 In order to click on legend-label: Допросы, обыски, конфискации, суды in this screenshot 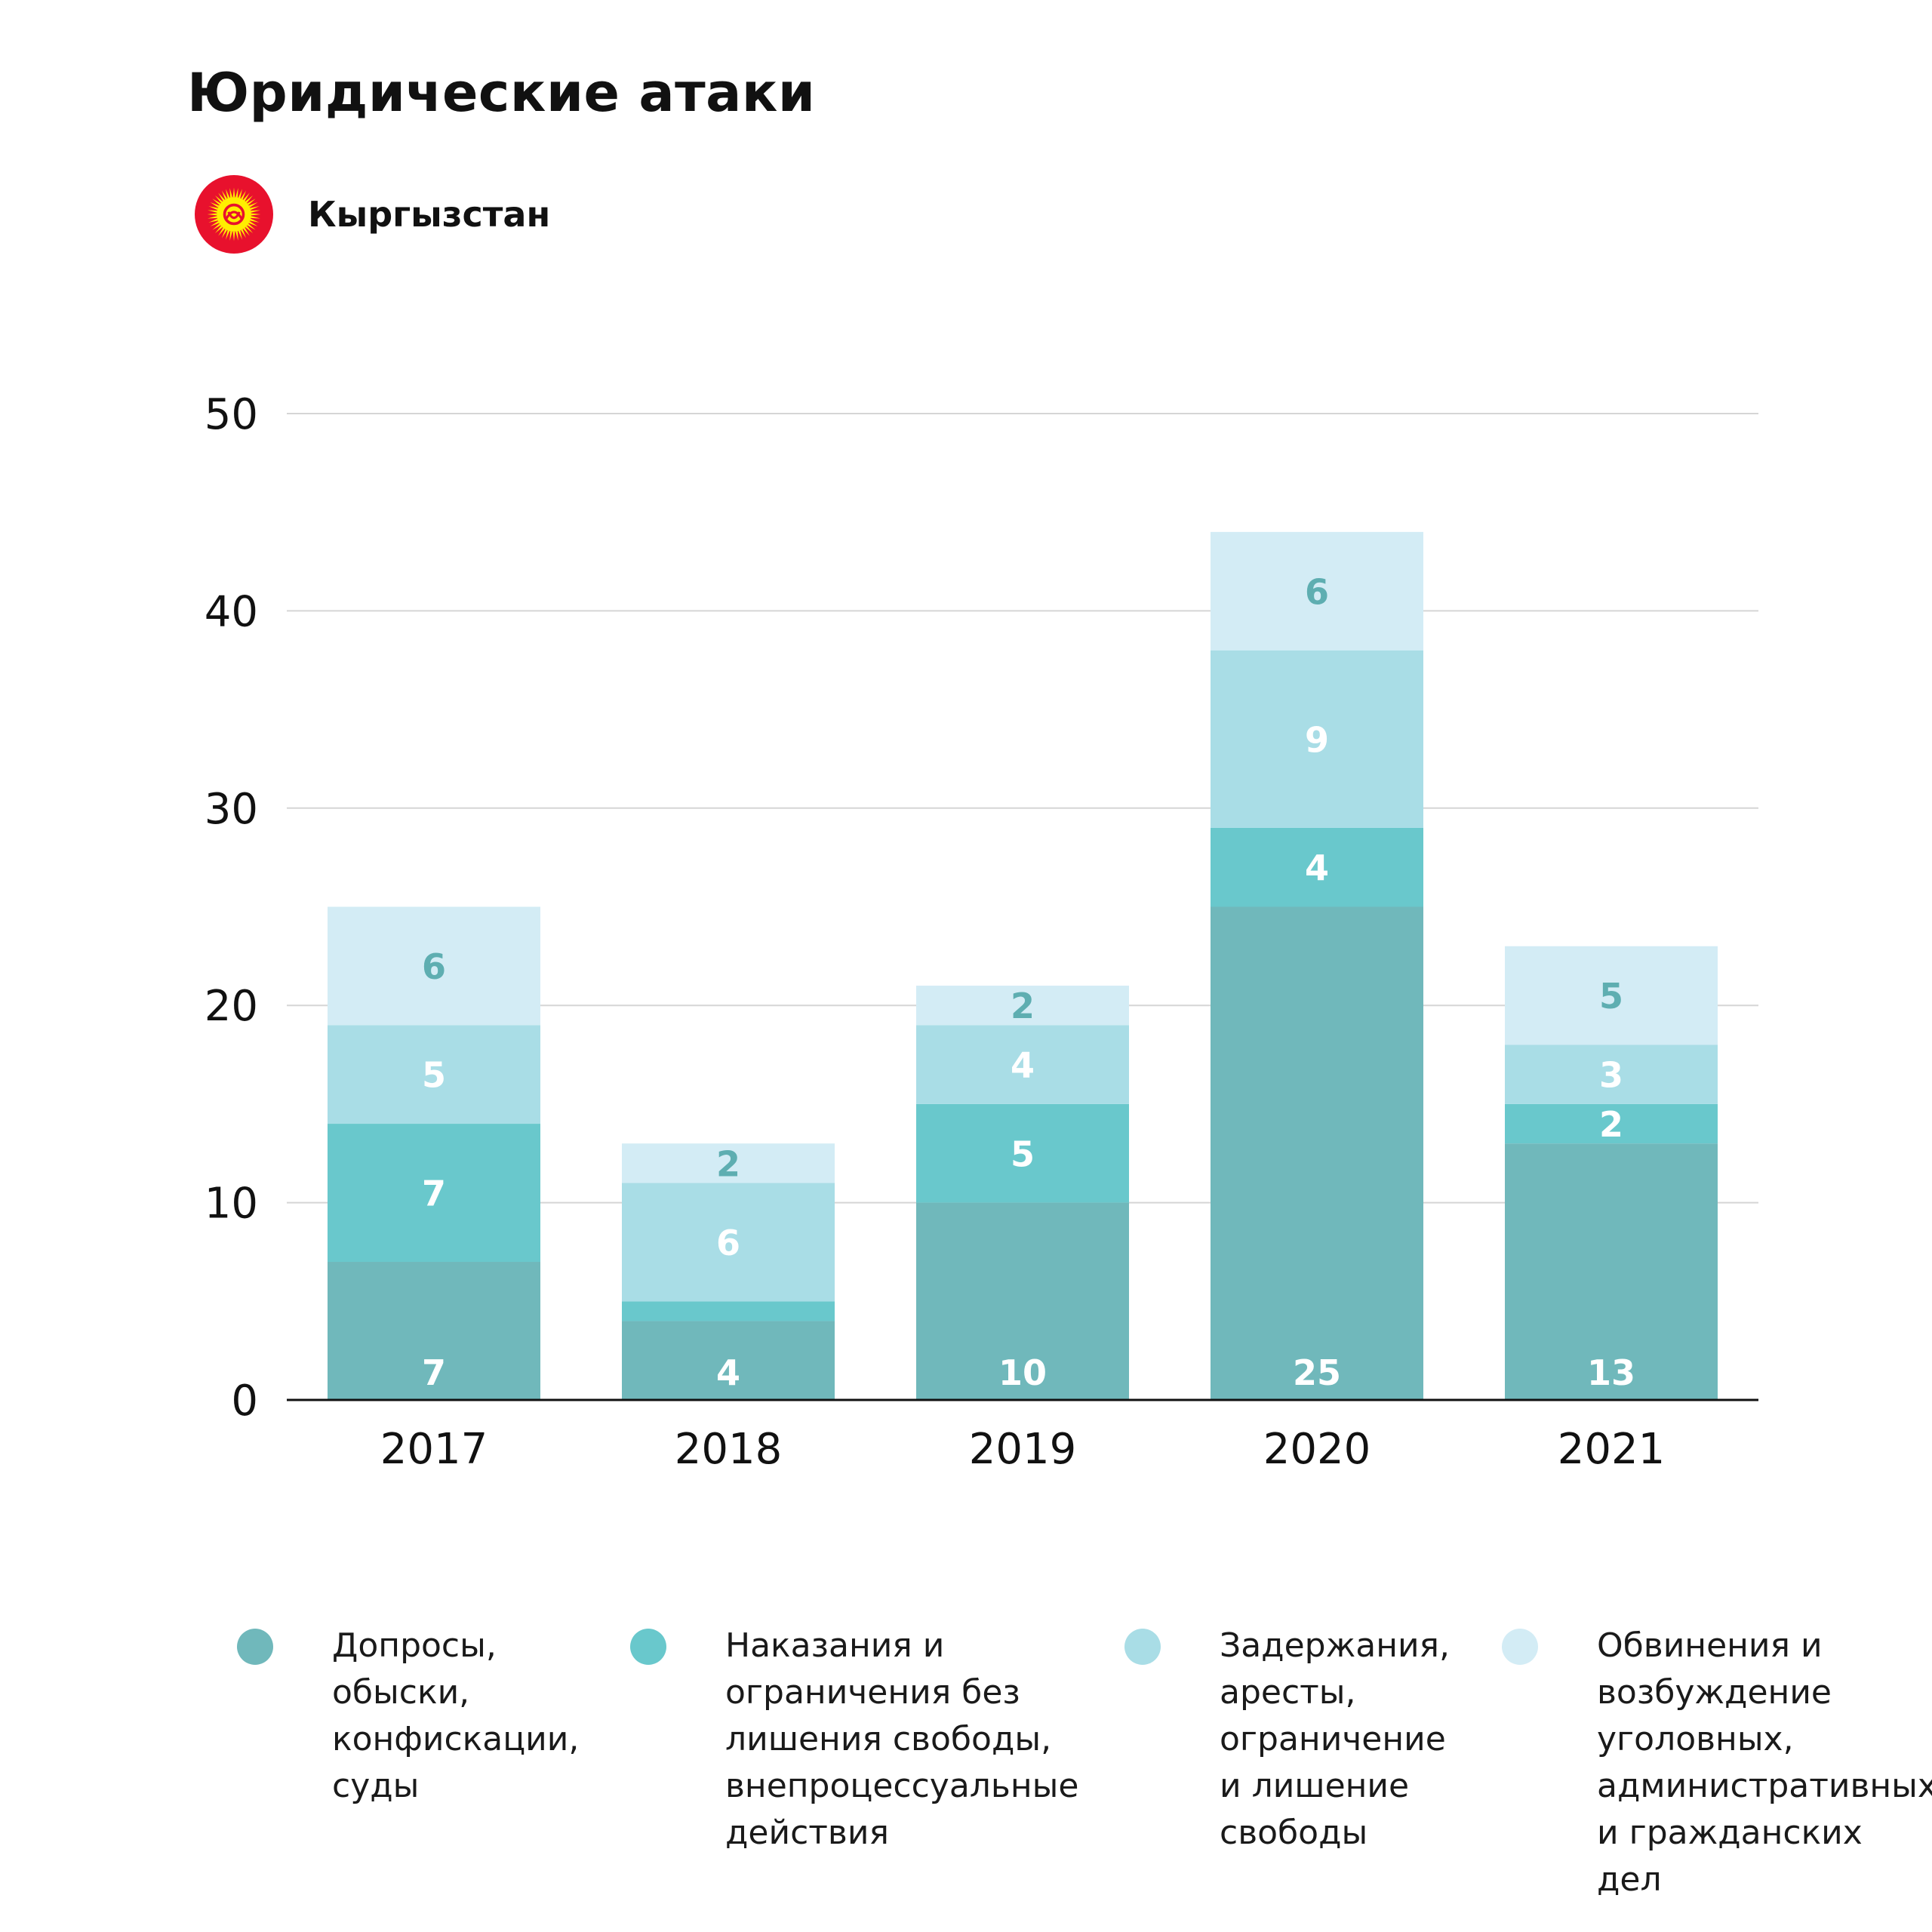, I will do `click(456, 1715)`.